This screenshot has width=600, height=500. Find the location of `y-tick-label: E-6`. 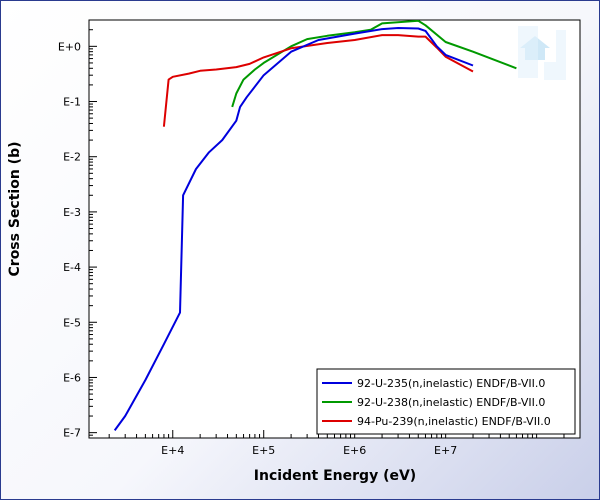

y-tick-label: E-6 is located at coordinates (72, 377).